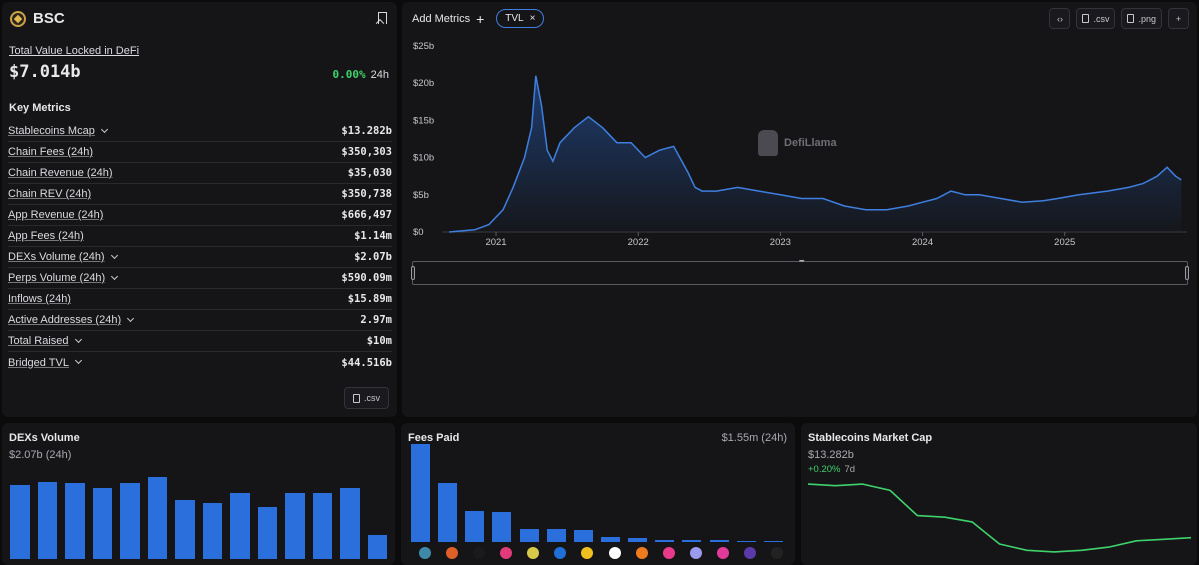 This screenshot has height=565, width=1199. I want to click on x-tick-label: 2025, so click(1064, 242).